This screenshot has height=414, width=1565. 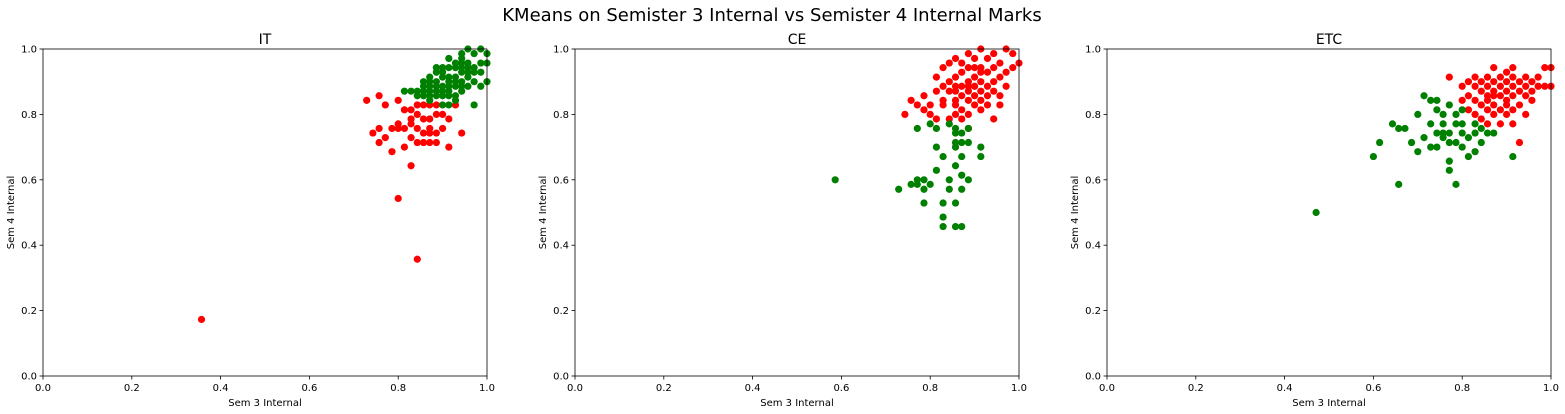 What do you see at coordinates (29, 180) in the screenshot?
I see `y-tick-label: 0.6` at bounding box center [29, 180].